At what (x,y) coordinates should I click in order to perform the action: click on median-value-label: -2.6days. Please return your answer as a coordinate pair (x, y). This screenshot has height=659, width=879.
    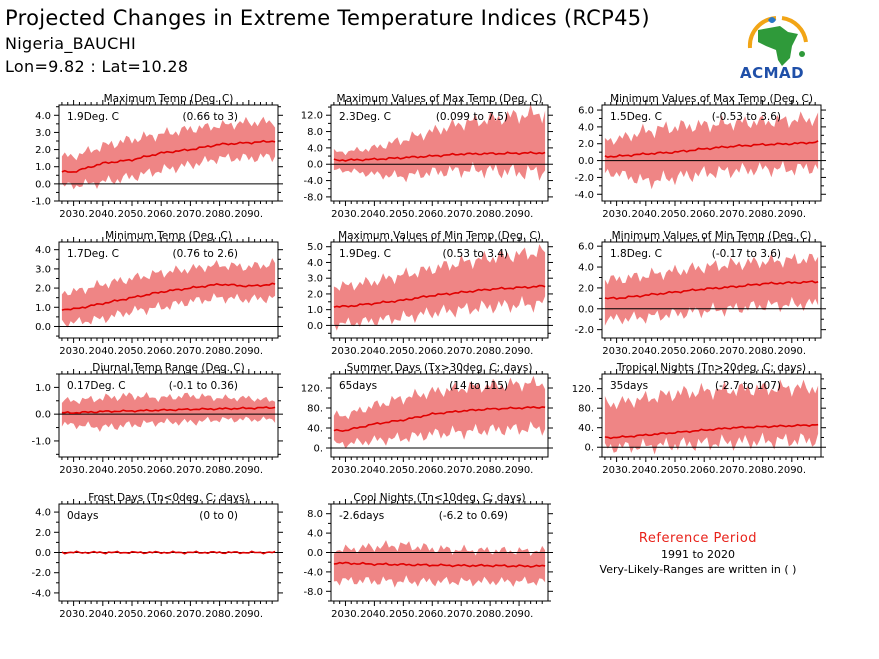
    Looking at the image, I should click on (361, 516).